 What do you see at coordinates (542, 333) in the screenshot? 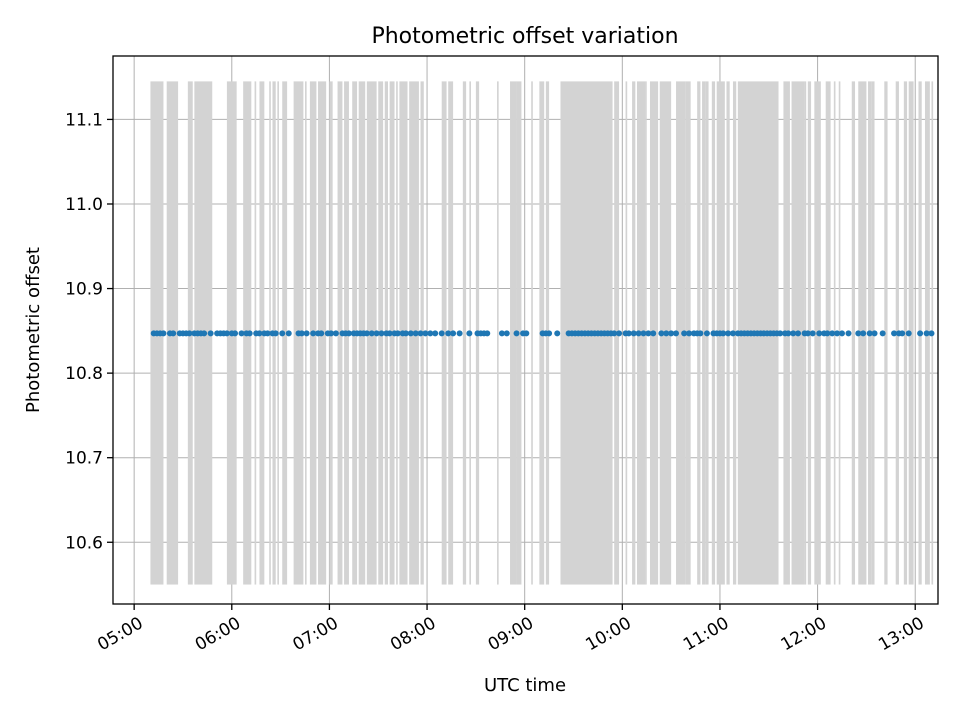
I see `data-points` at bounding box center [542, 333].